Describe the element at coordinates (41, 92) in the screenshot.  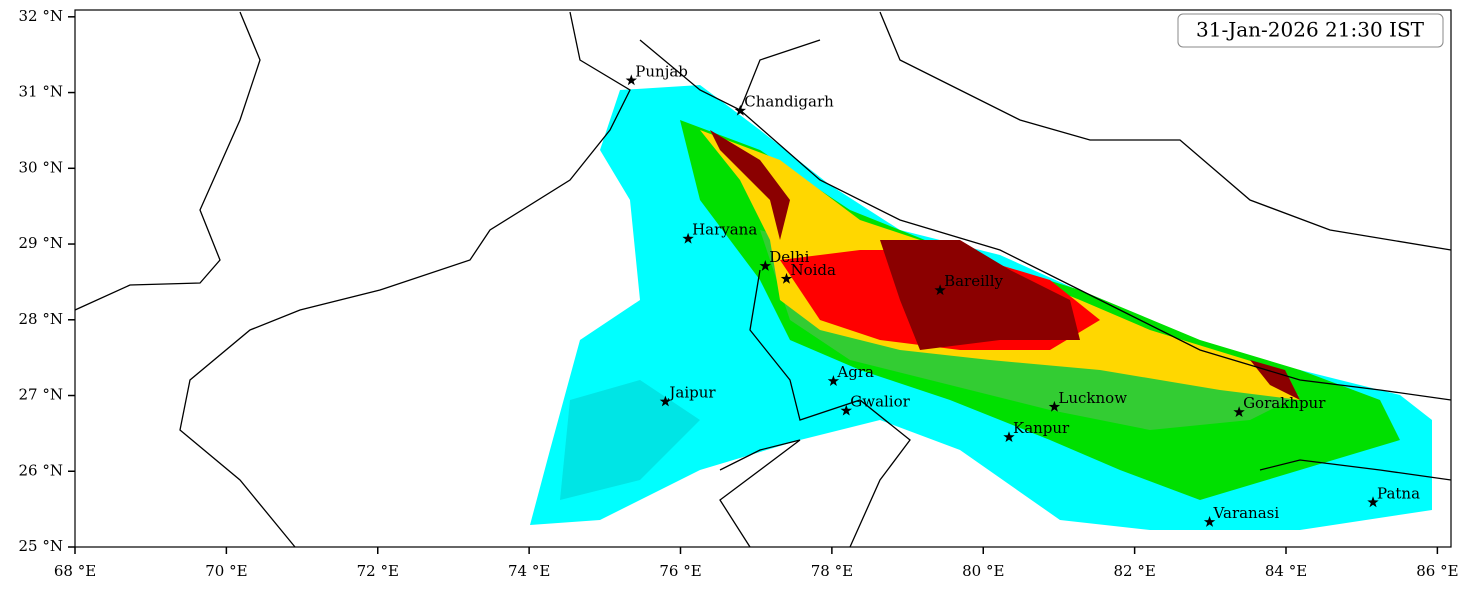
I see `y-tick-label: 31 °N` at that location.